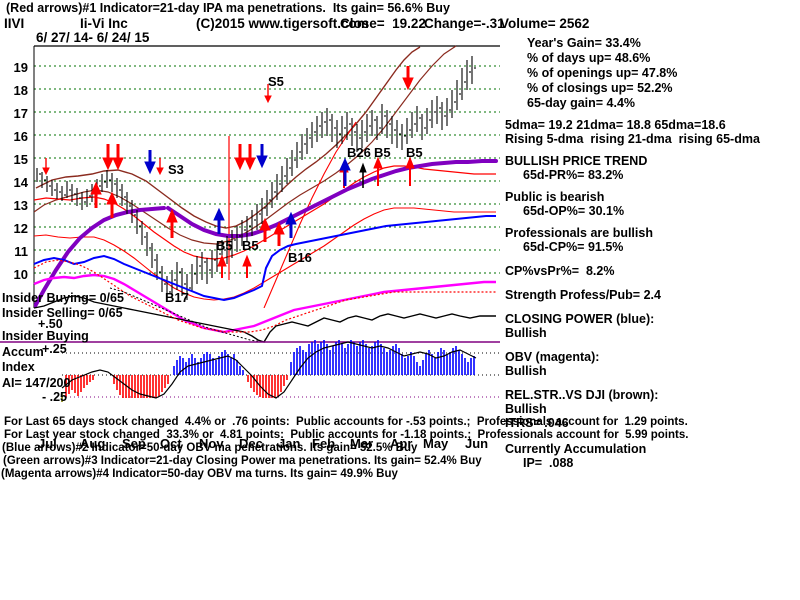 This screenshot has height=600, width=800. Describe the element at coordinates (574, 211) in the screenshot. I see `stat-public-value: 65d-OP%= 30.1%` at that location.